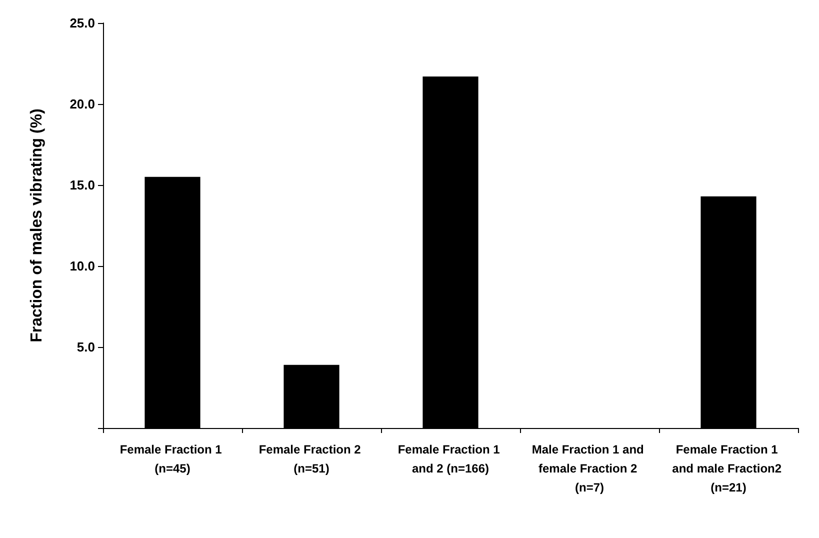 This screenshot has width=819, height=538. Describe the element at coordinates (728, 468) in the screenshot. I see `x-tick-label: Female Fraction 1 and male Fraction2 (n=21)` at that location.